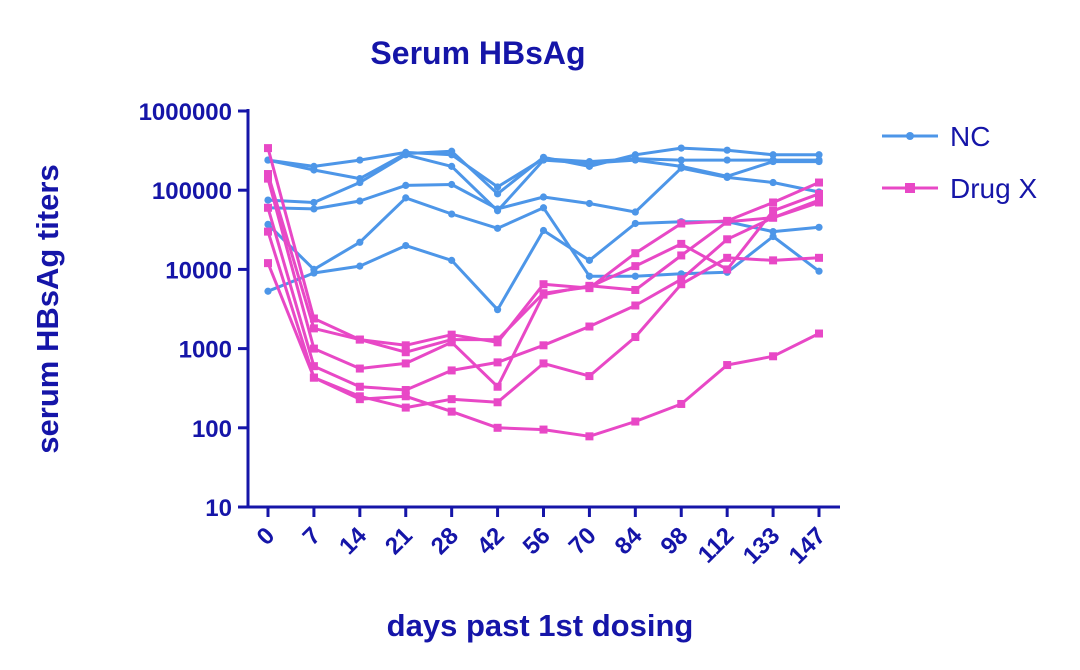 The height and width of the screenshot is (670, 1080). I want to click on x-tick-label: 7, so click(312, 536).